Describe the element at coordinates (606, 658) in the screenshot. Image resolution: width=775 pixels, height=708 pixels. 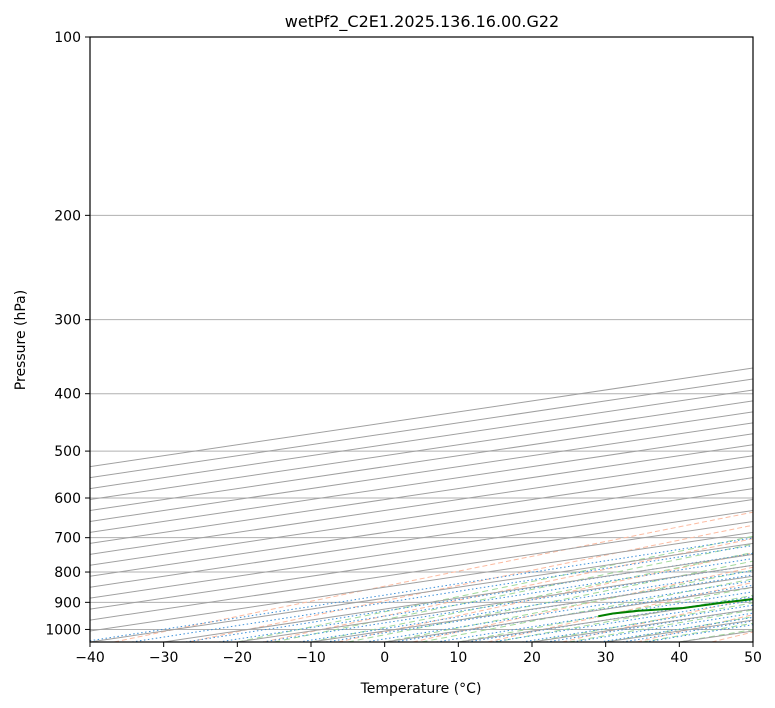
I see `x-tick-label: 30` at that location.